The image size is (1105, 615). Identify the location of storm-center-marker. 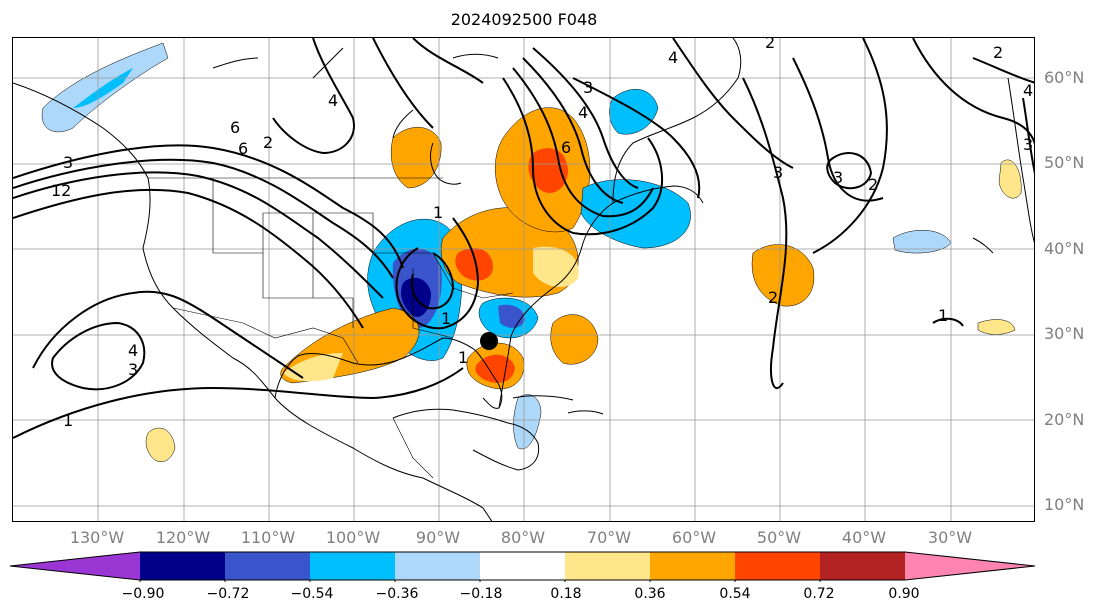
(489, 341).